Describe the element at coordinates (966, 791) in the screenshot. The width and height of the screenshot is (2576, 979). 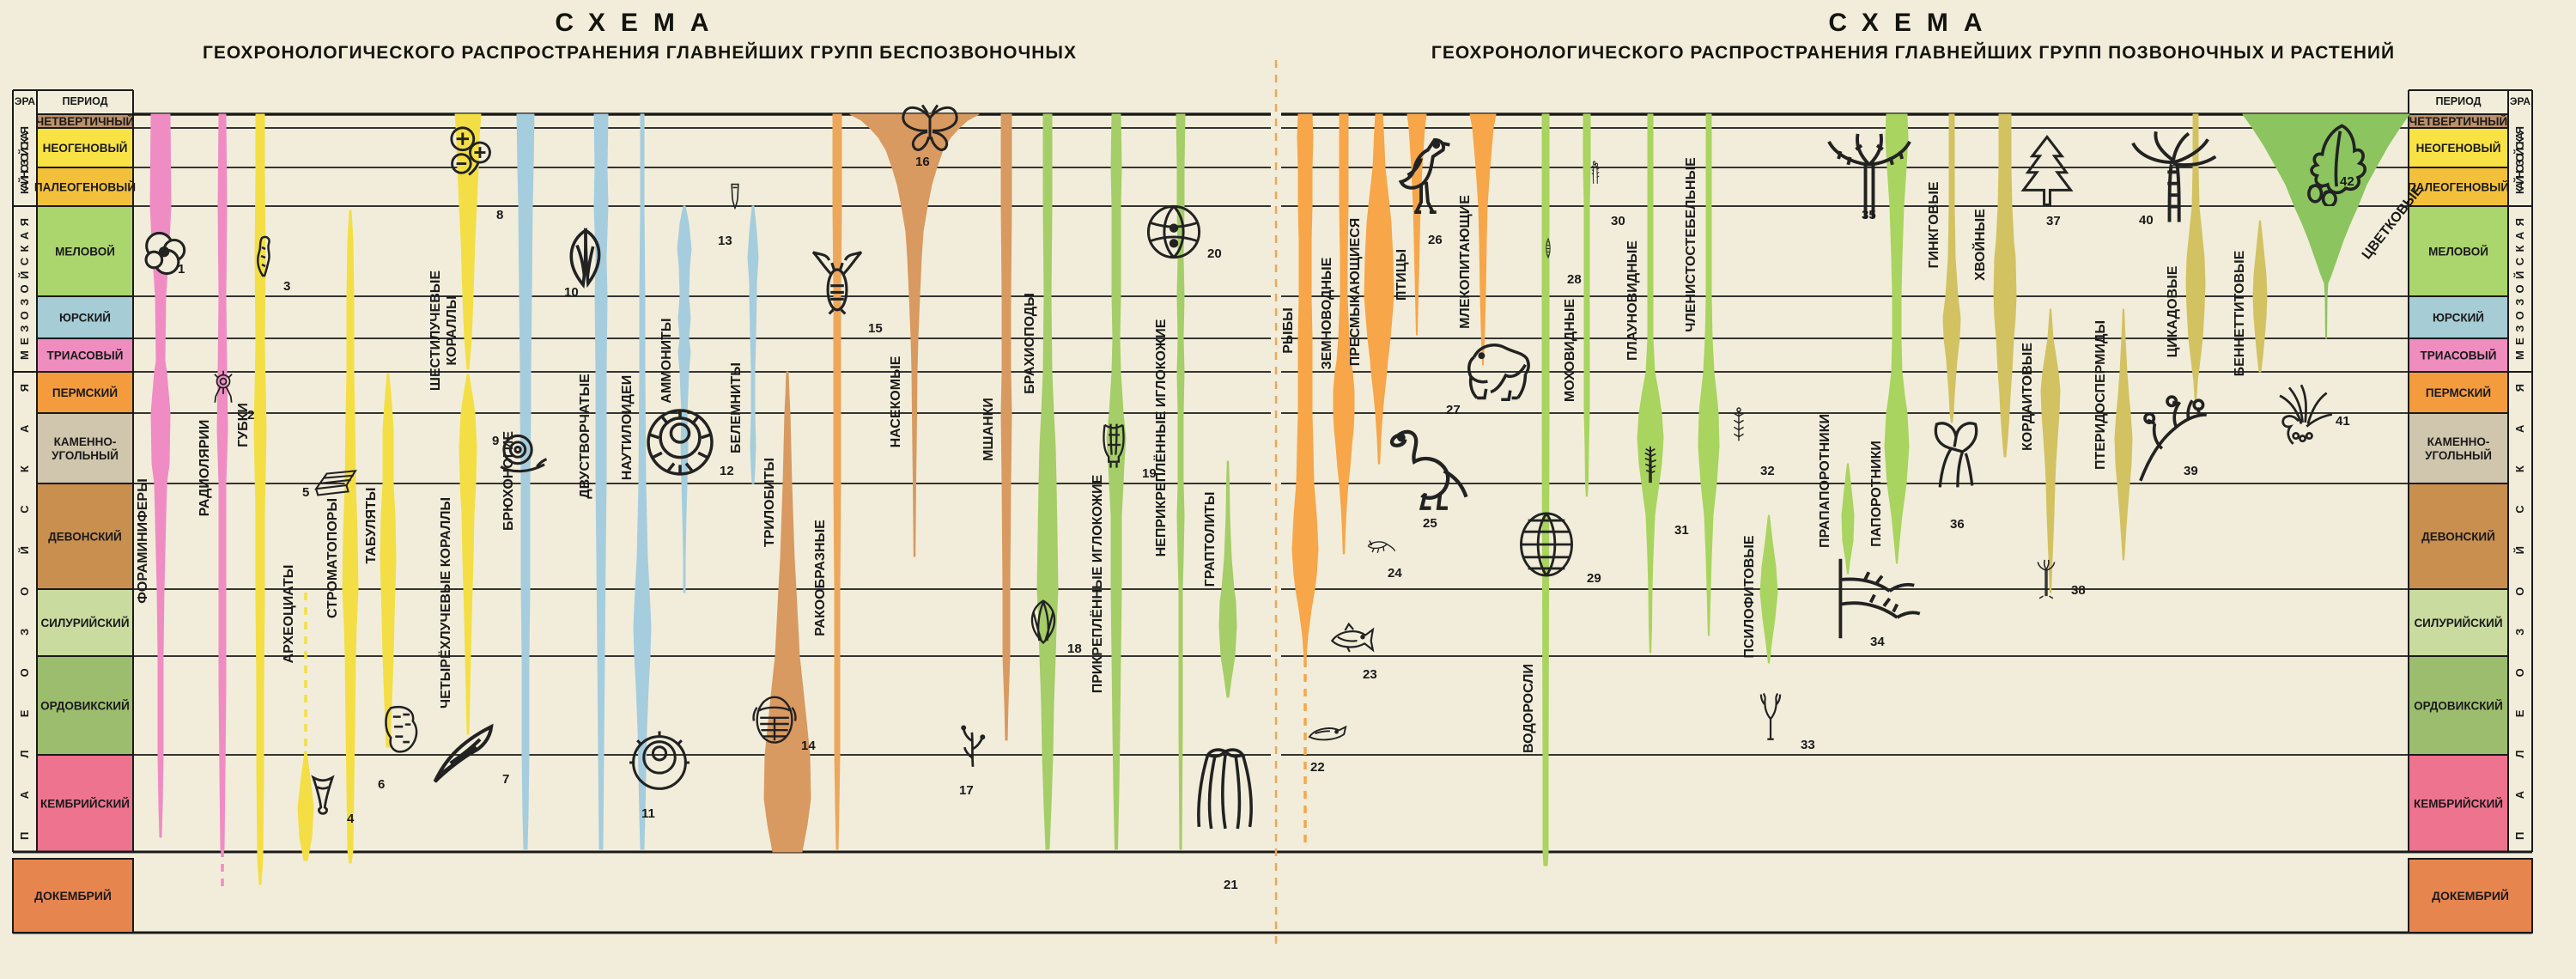
I see `fossil-number-17: 17` at that location.